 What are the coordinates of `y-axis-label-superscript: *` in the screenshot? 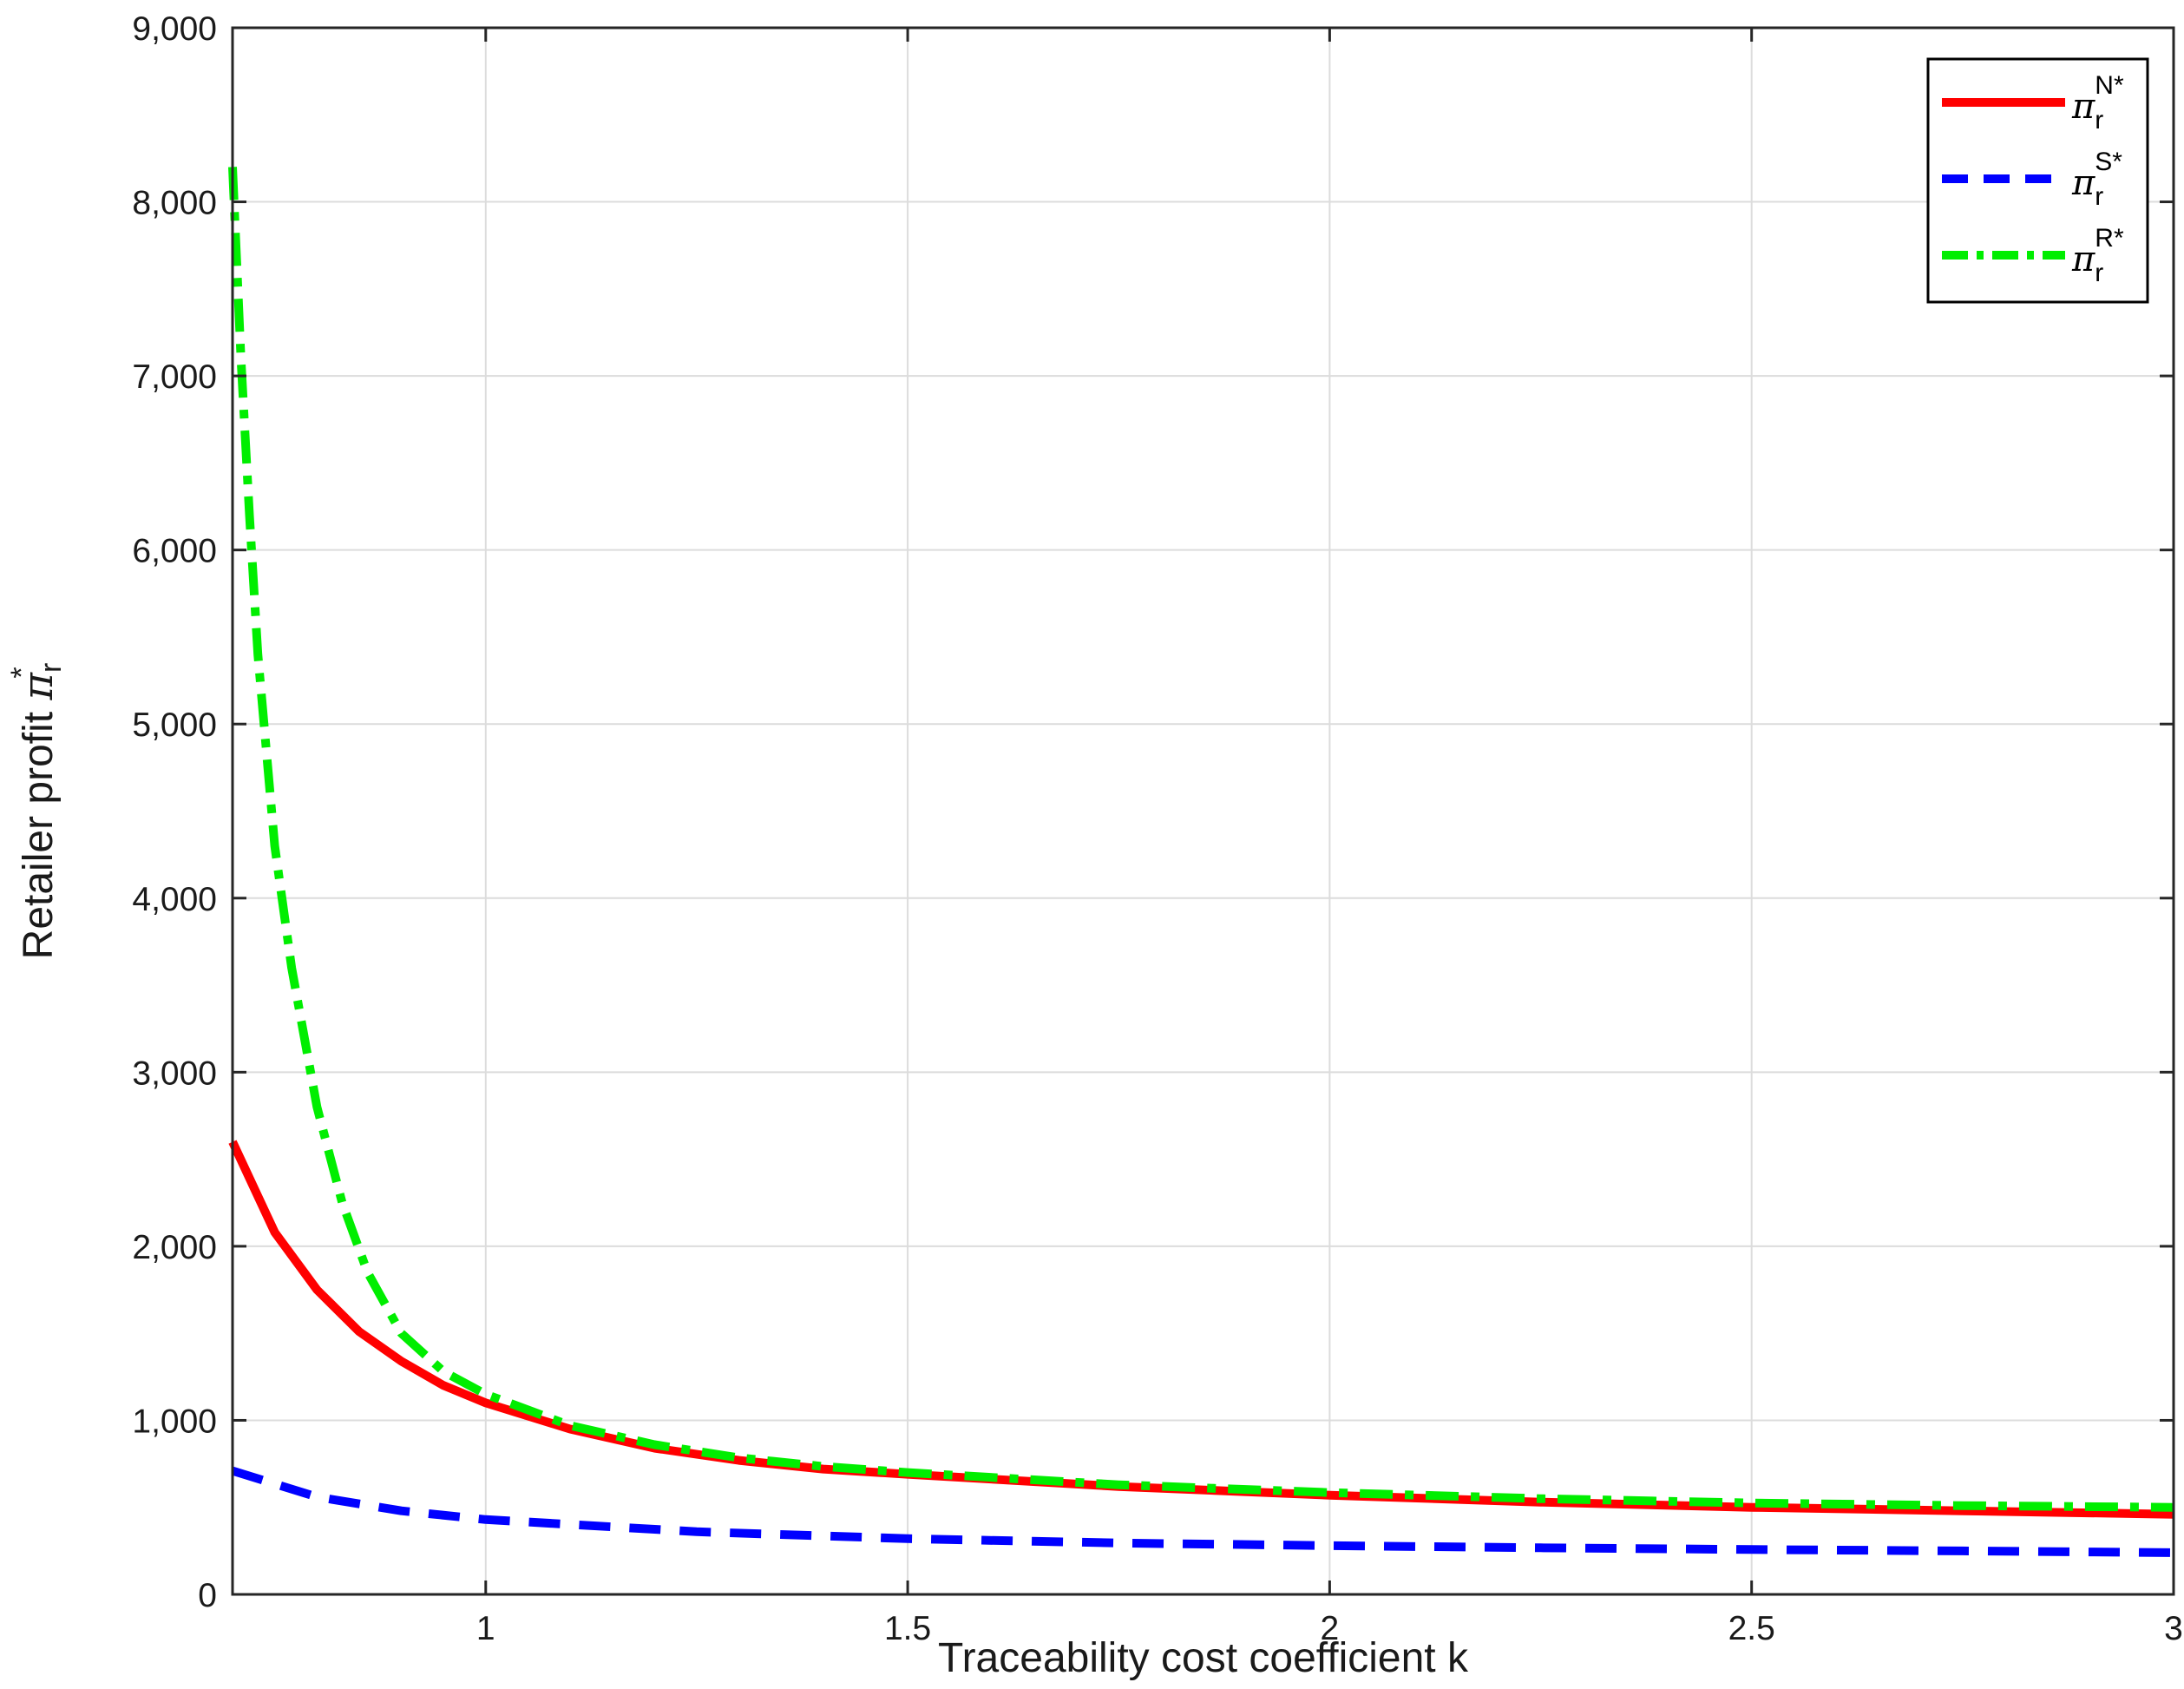 It's located at (21, 672).